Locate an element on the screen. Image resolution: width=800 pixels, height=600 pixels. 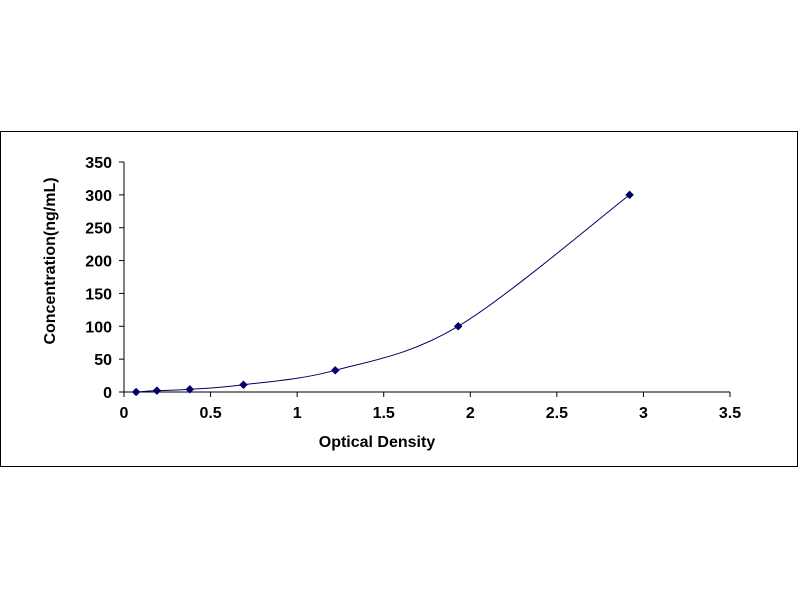
x-tick-label: 1.5 is located at coordinates (384, 413).